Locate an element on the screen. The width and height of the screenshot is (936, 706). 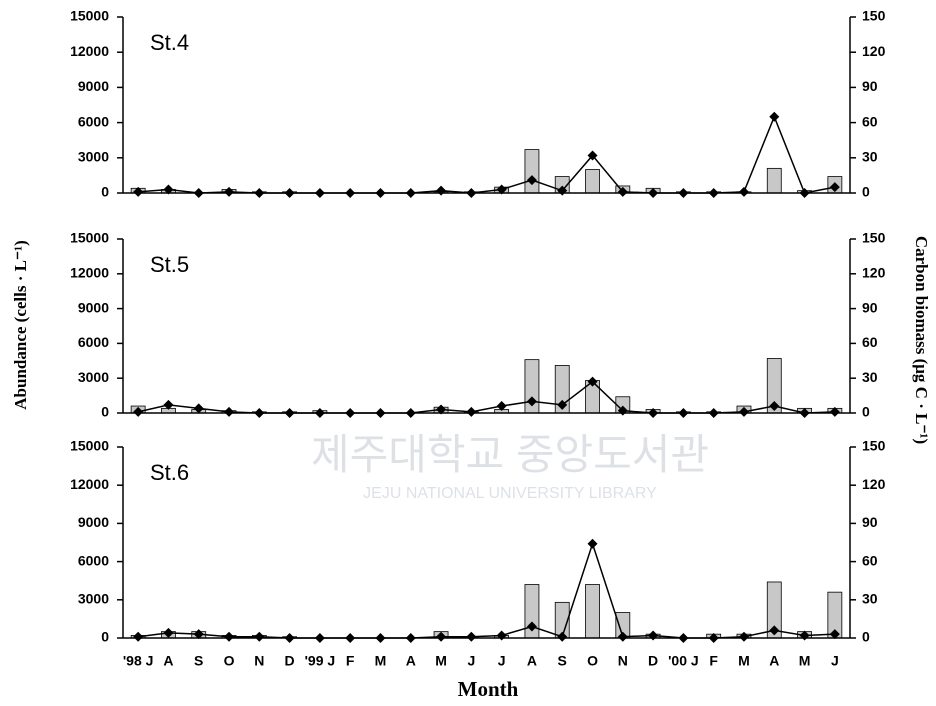
panel-title: St.4 is located at coordinates (169, 42).